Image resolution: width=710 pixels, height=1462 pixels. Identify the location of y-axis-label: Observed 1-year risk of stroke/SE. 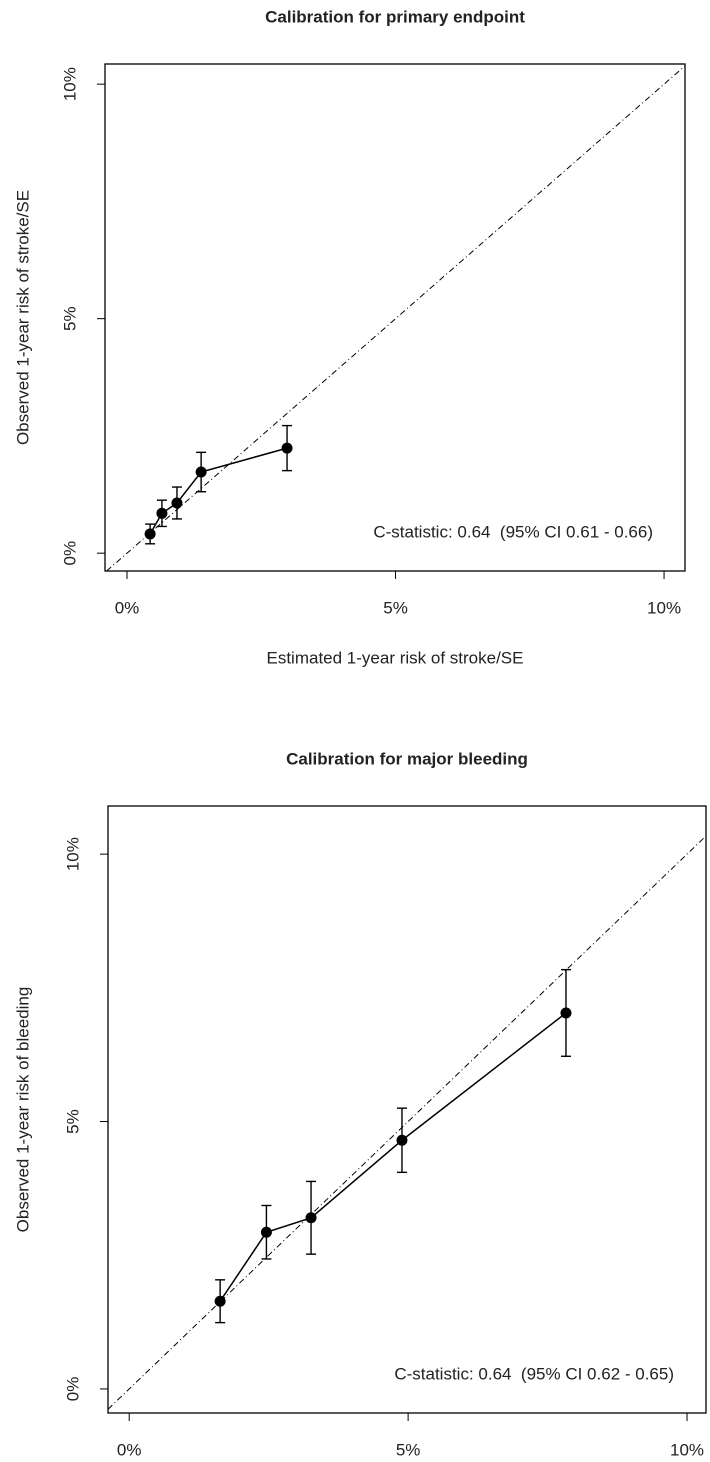
(22, 317).